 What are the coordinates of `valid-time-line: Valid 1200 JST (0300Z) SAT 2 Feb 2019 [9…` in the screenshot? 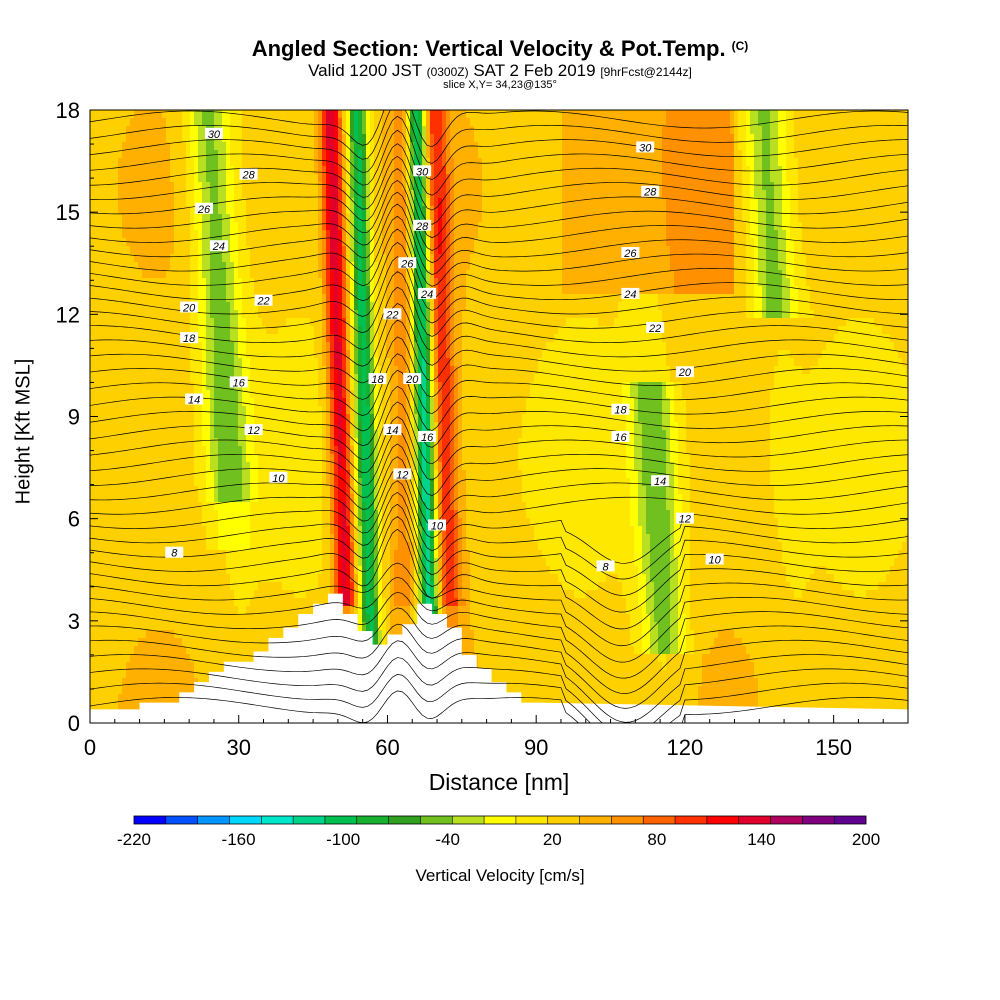 It's located at (500, 71).